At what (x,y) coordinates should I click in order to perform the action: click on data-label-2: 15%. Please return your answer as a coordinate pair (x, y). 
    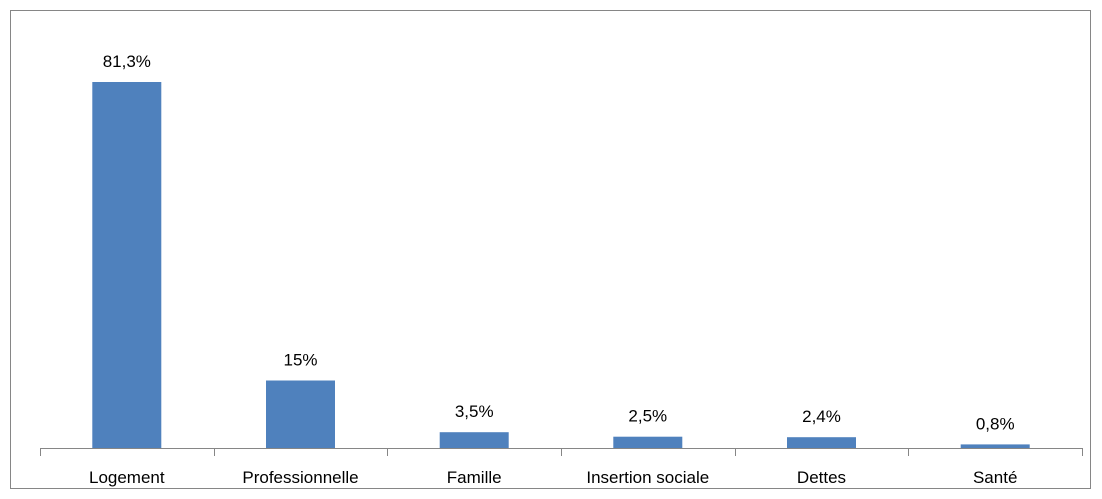
    Looking at the image, I should click on (300, 360).